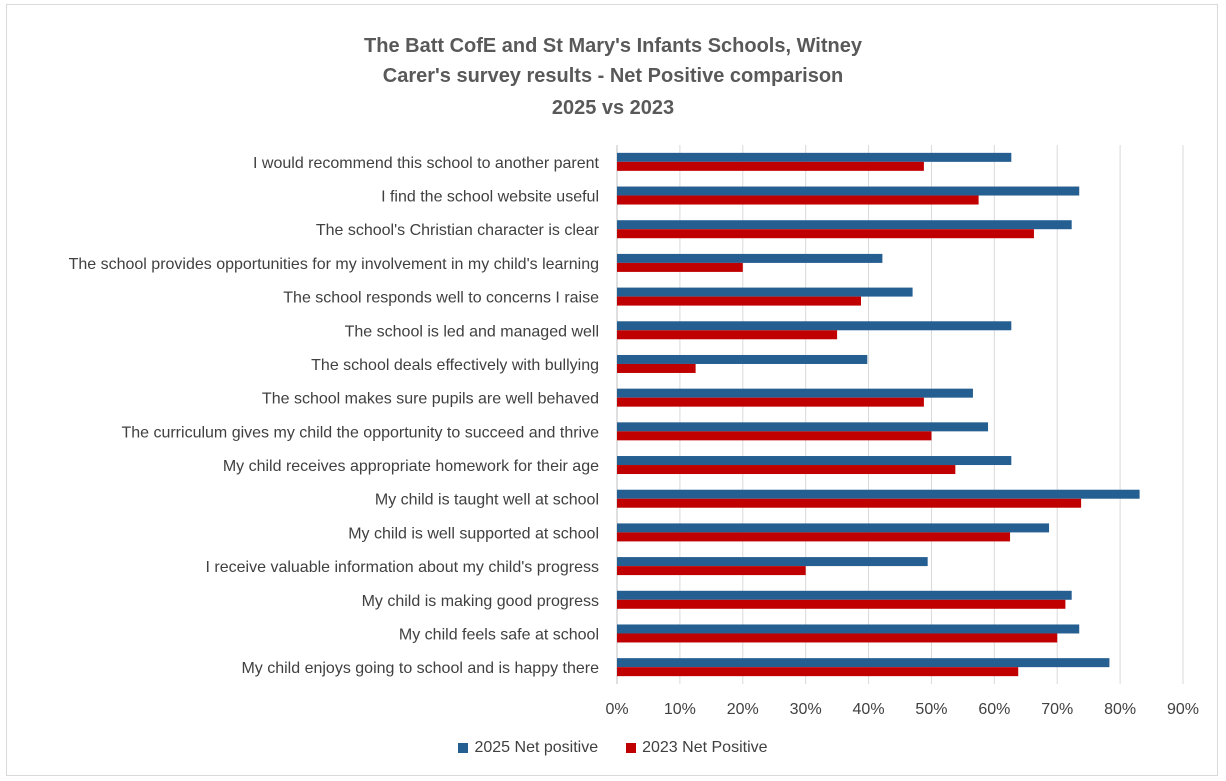  Describe the element at coordinates (613, 748) in the screenshot. I see `legend: 2025 Net positive 2023 Net Positive` at that location.